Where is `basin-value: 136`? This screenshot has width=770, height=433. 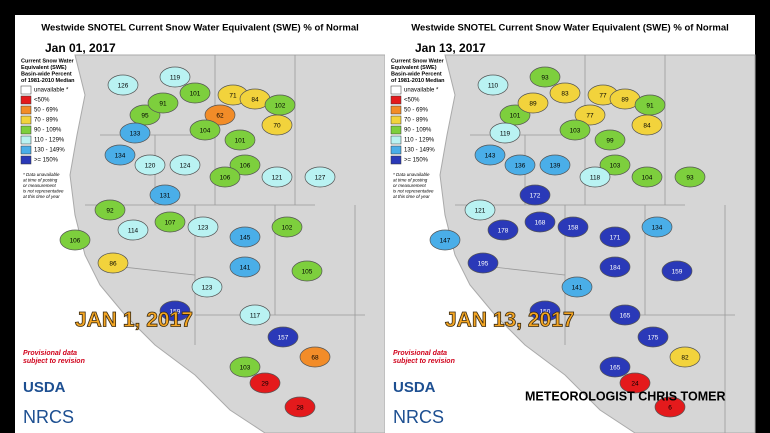 basin-value: 136 is located at coordinates (520, 166).